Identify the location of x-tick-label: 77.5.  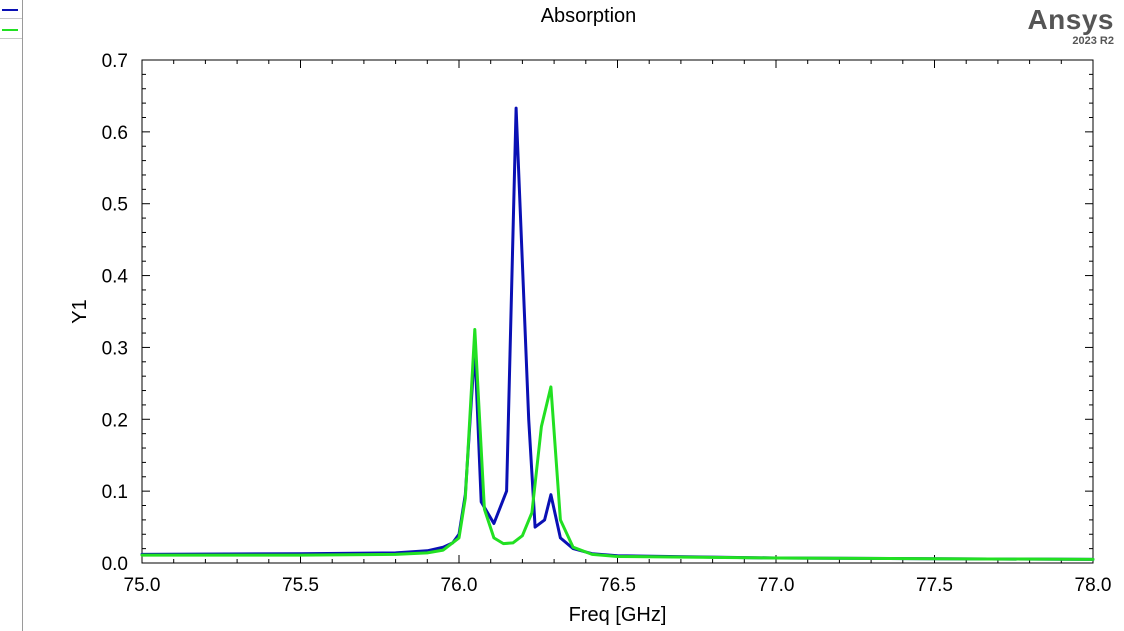
(934, 585).